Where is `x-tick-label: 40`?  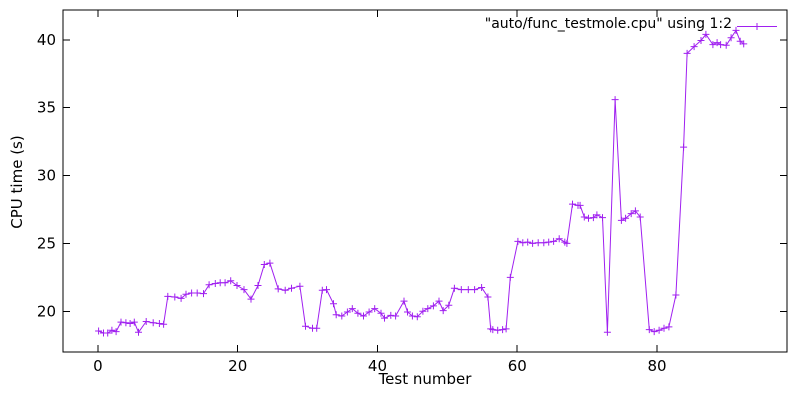 x-tick-label: 40 is located at coordinates (377, 366).